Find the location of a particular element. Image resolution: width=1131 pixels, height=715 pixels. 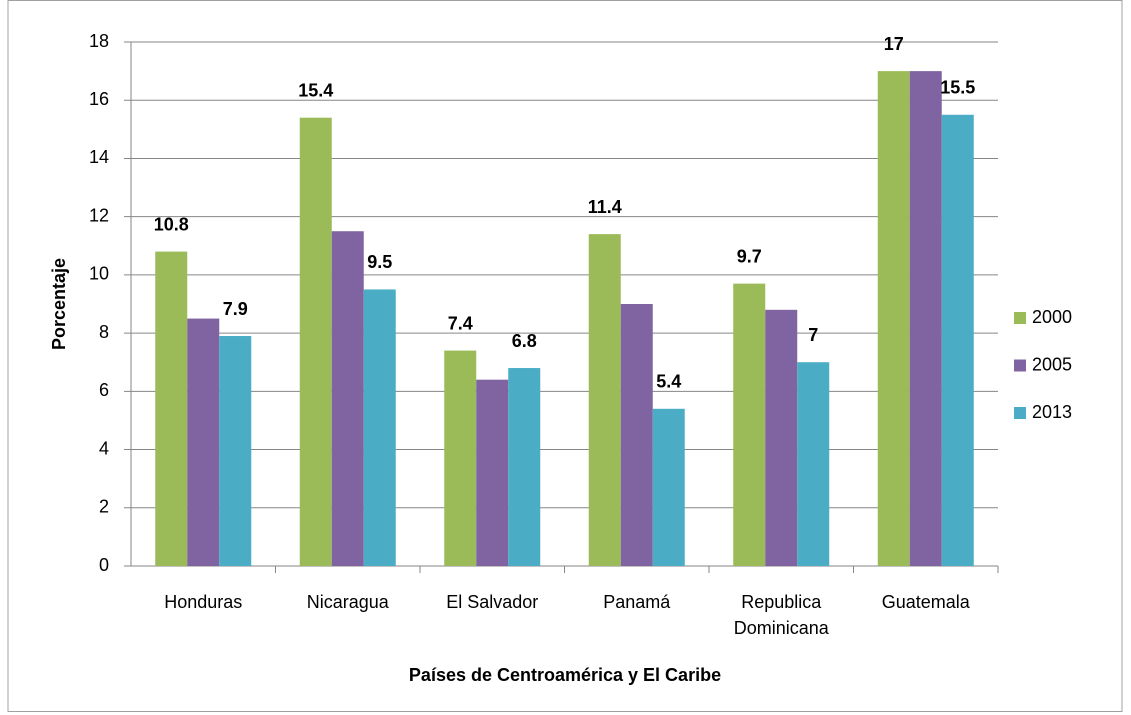

y-tick-label: 18 is located at coordinates (99, 41).